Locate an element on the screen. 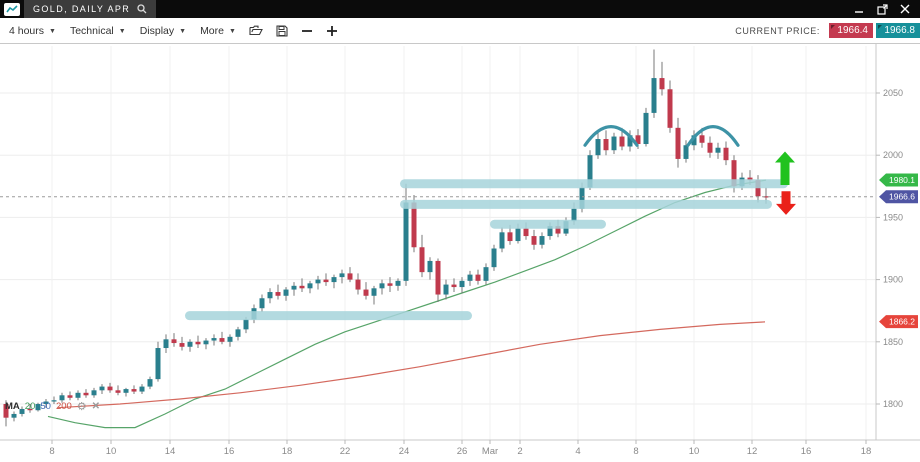 The width and height of the screenshot is (920, 462). ma50-period-label: 50 is located at coordinates (45, 406).